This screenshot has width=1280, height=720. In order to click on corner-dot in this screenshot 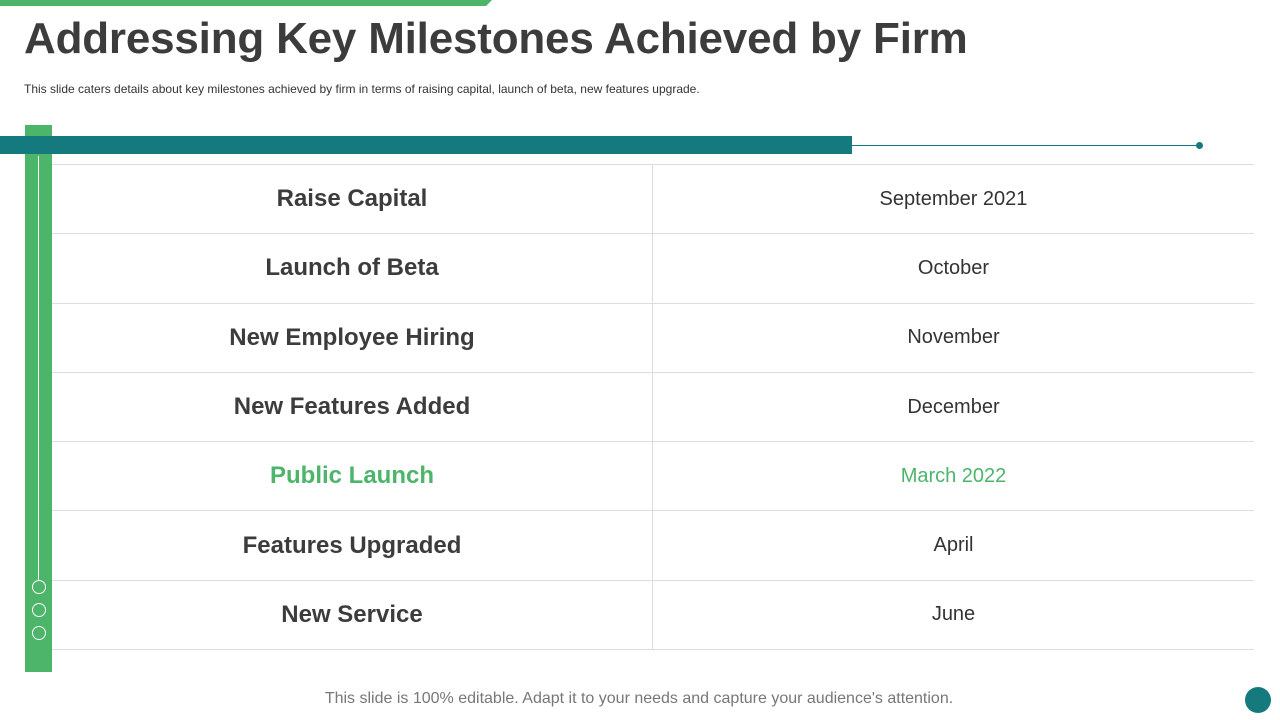, I will do `click(1258, 700)`.